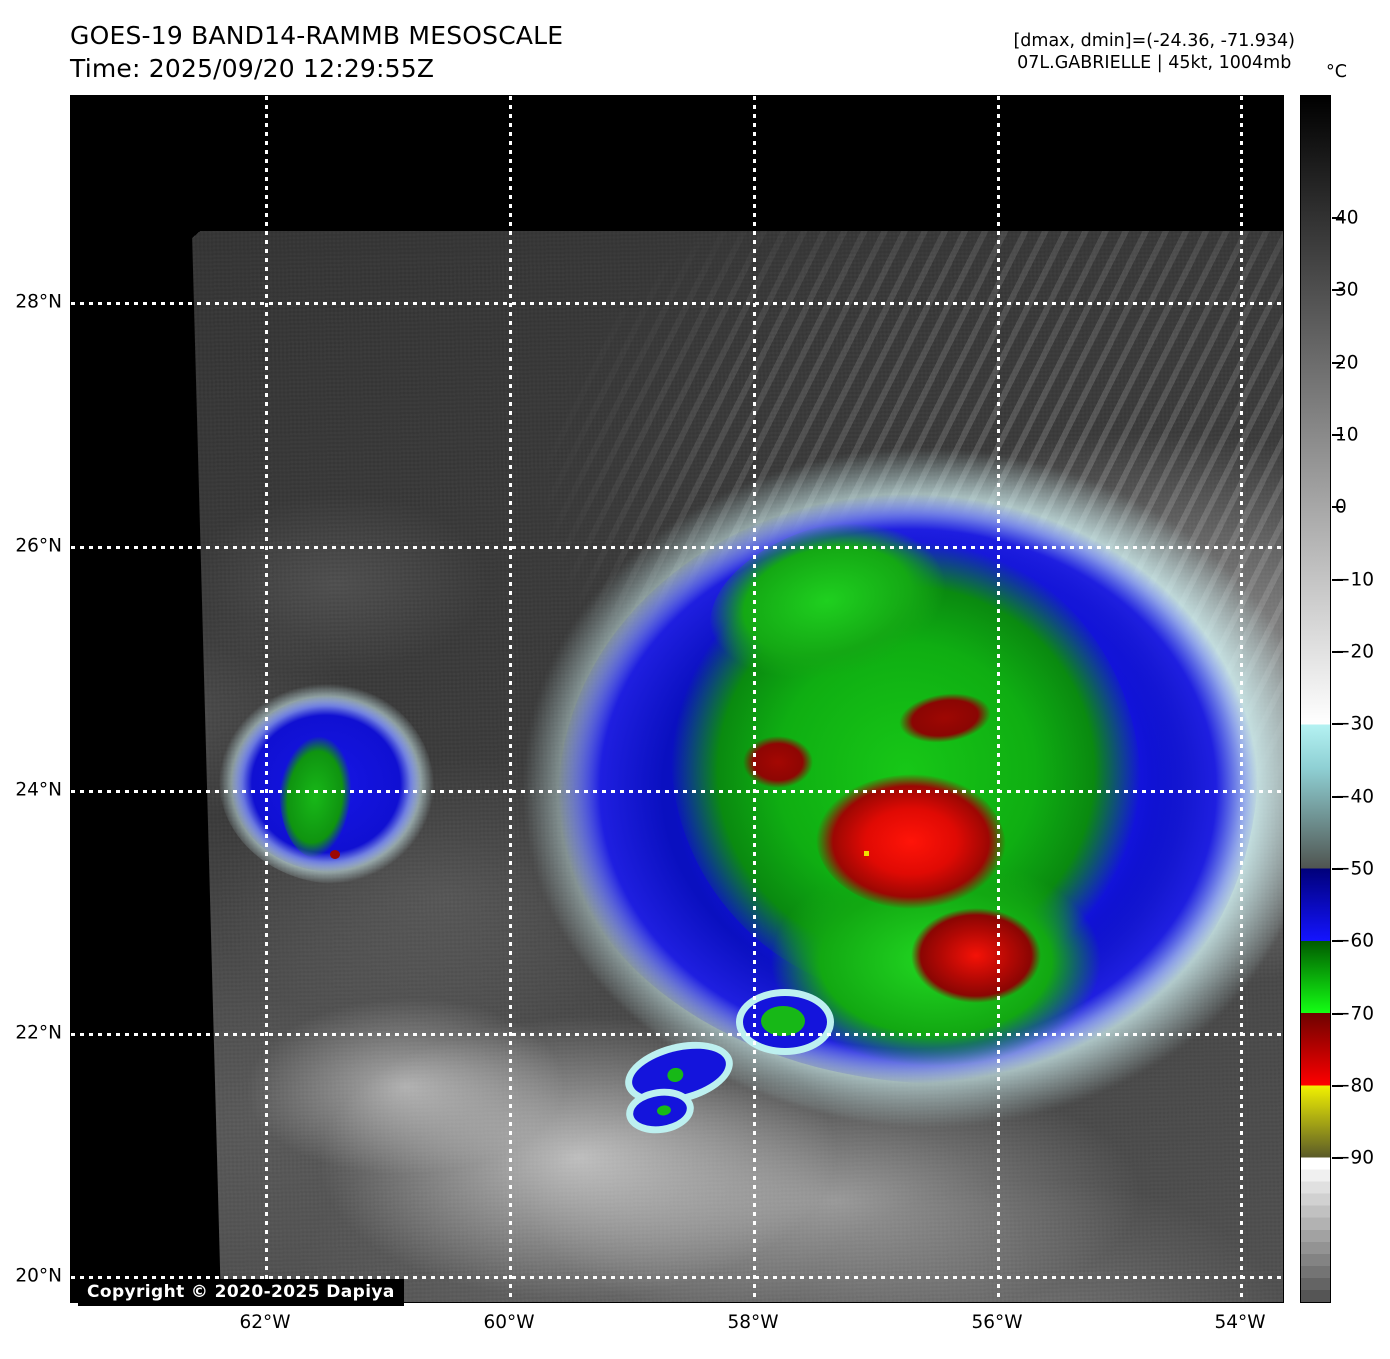 This screenshot has height=1359, width=1390. I want to click on colorbar-tick-mark--10, so click(1337, 579).